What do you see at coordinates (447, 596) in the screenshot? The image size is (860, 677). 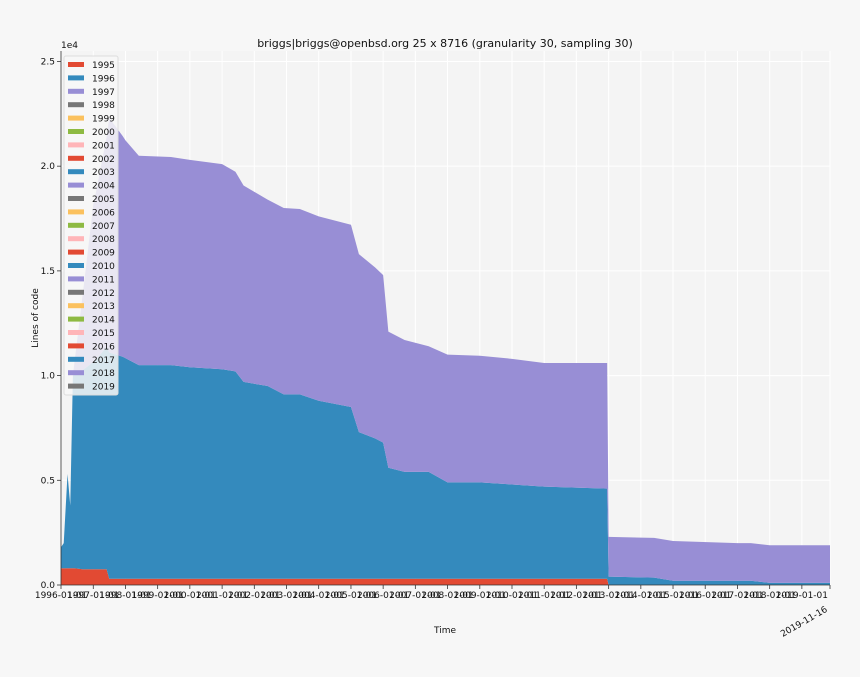 I see `x-tick-label: 2008-01-01` at bounding box center [447, 596].